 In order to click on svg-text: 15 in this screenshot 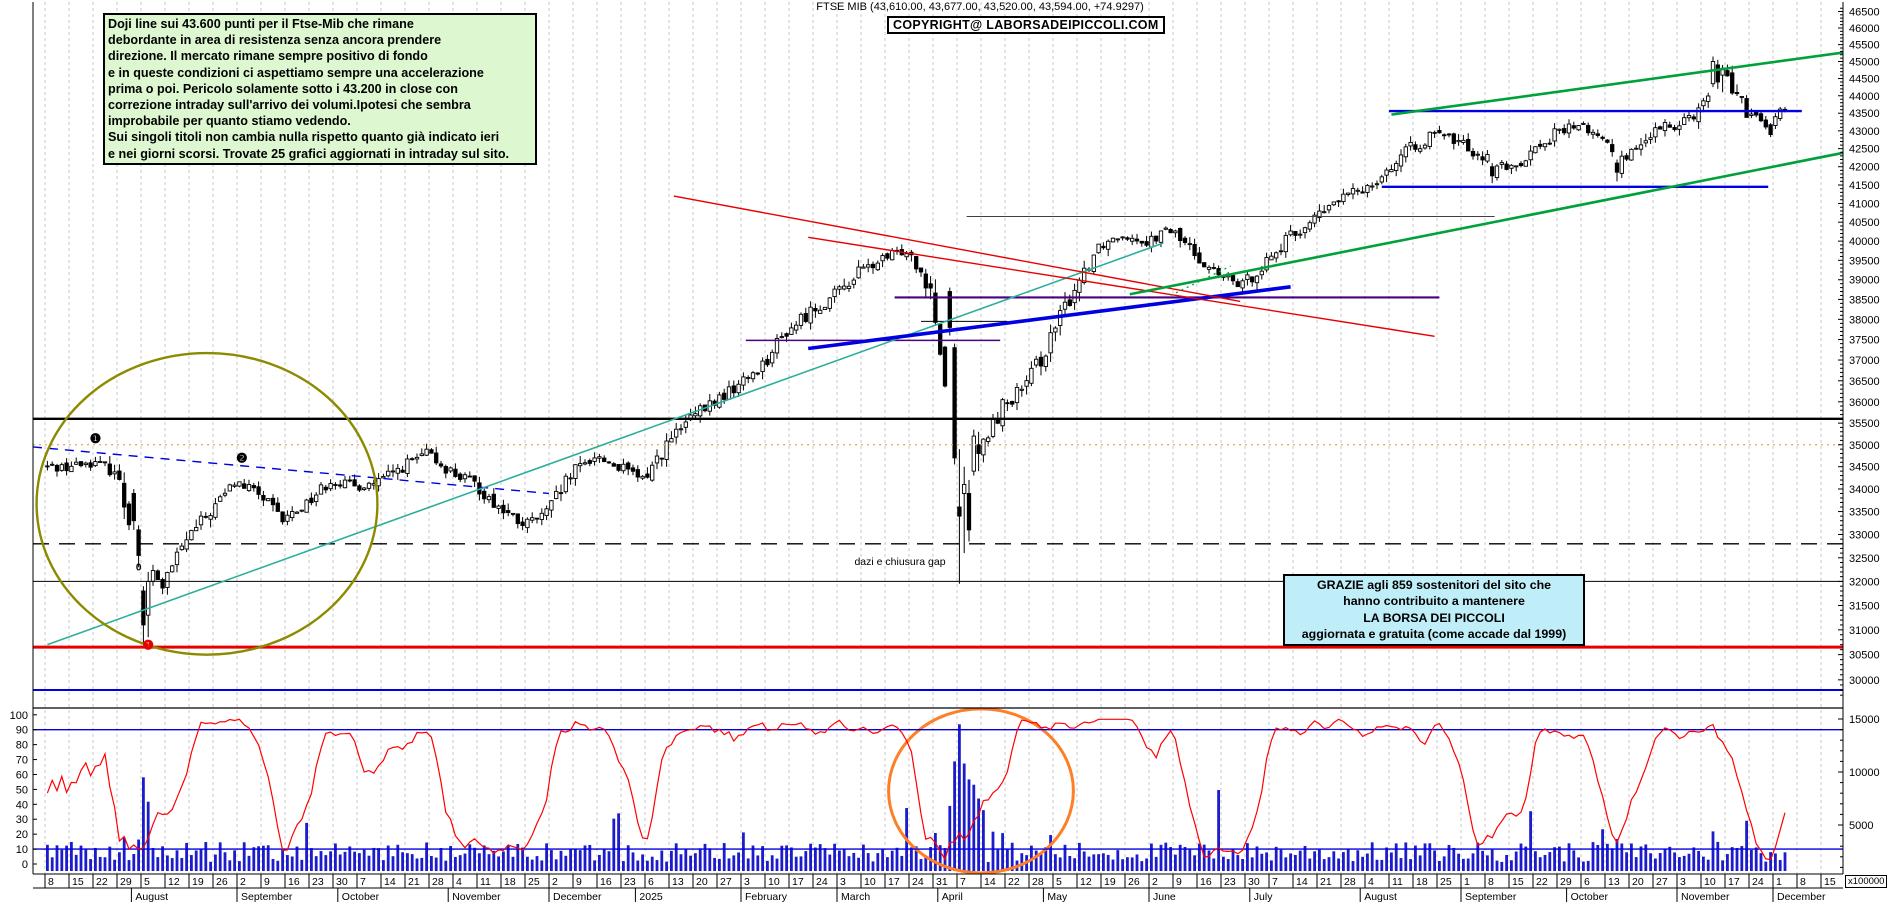, I will do `click(1830, 882)`.